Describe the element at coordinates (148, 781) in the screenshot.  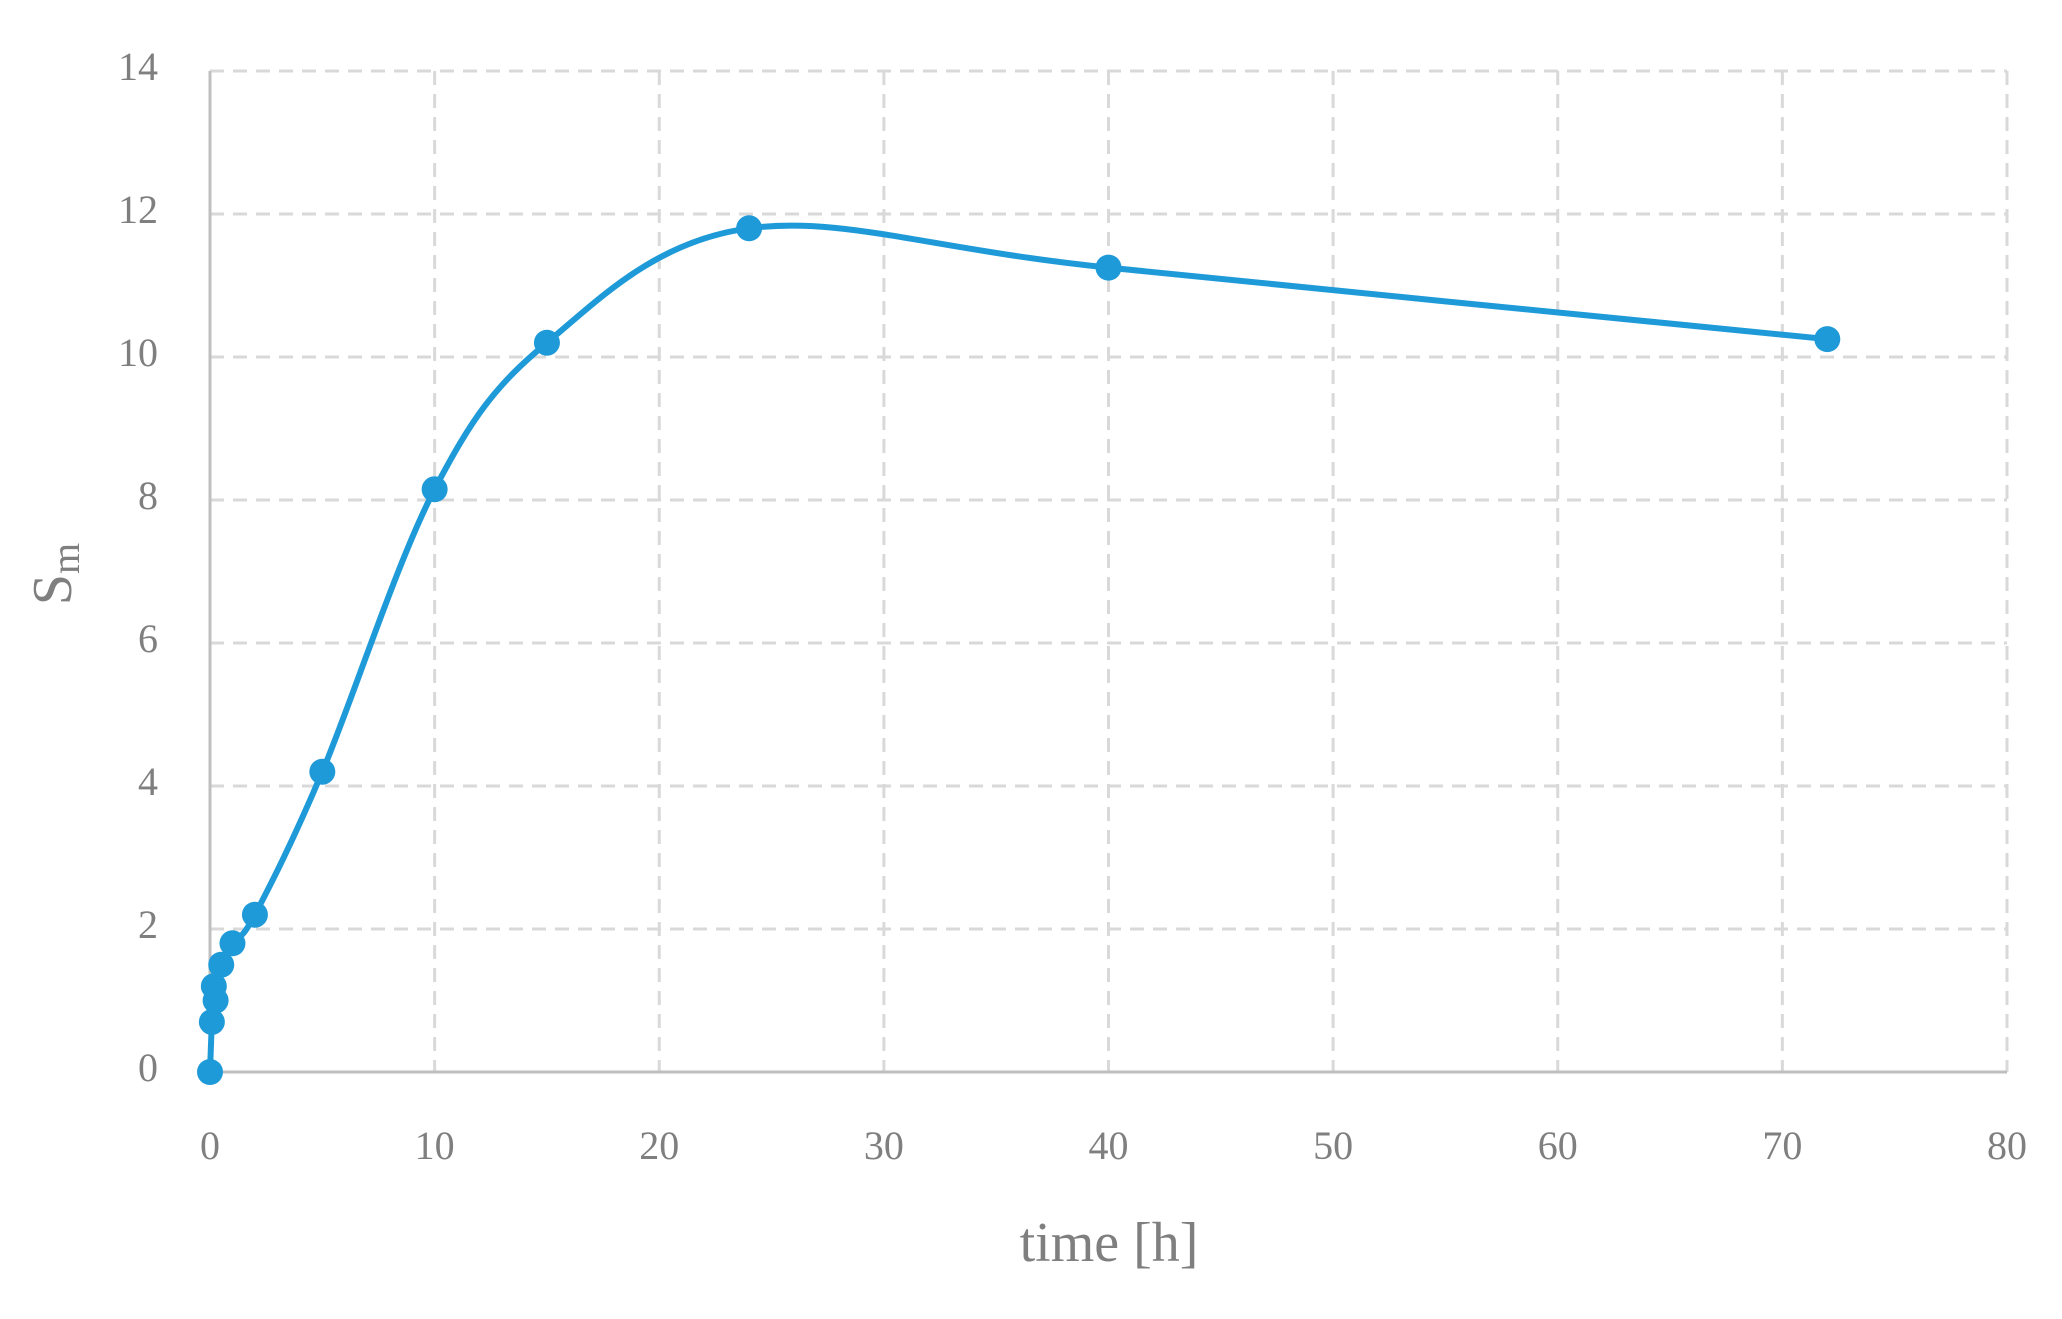
I see `y-tick-label: 4` at that location.